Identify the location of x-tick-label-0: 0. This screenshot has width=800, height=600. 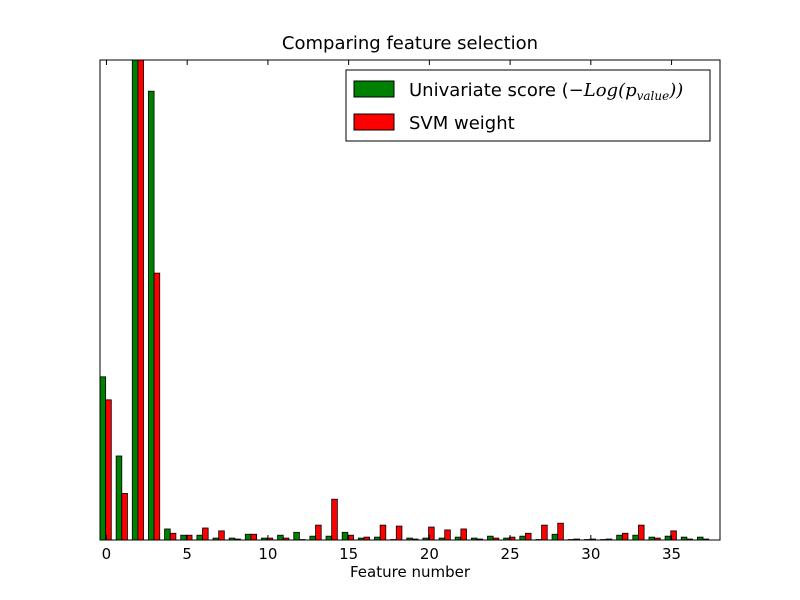
(107, 554).